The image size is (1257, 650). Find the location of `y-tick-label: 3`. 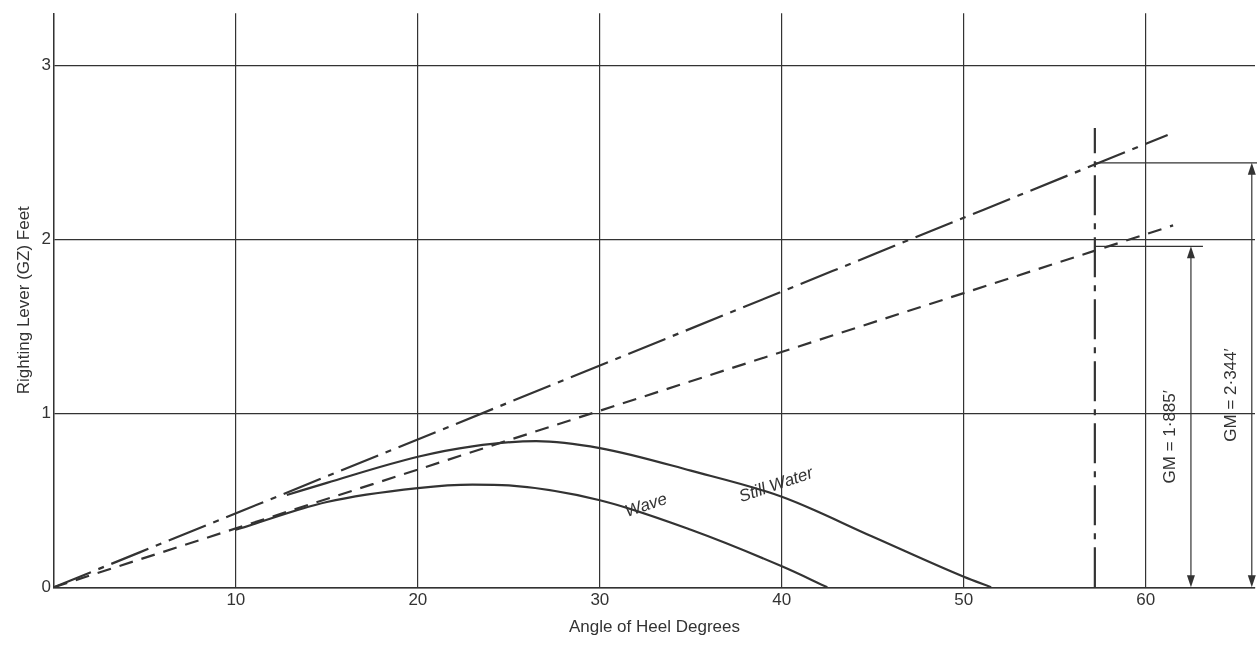

y-tick-label: 3 is located at coordinates (46, 65).